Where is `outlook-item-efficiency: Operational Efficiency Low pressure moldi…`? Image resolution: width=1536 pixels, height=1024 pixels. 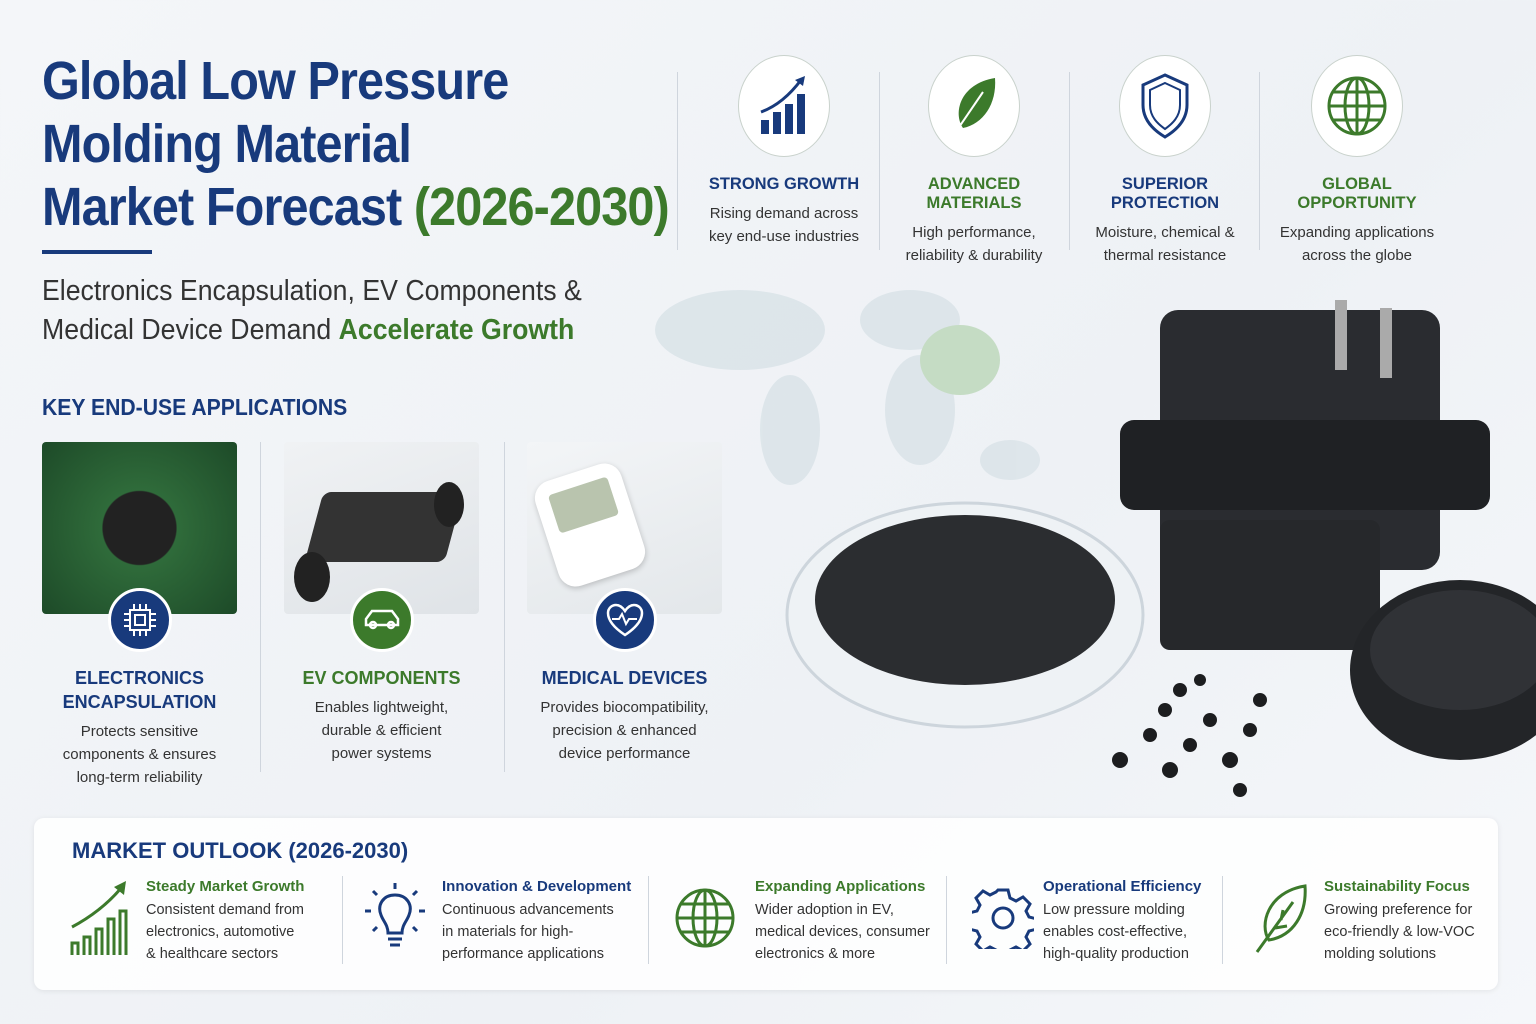
outlook-item-efficiency: Operational Efficiency Low pressure moldi… is located at coordinates (1115, 921).